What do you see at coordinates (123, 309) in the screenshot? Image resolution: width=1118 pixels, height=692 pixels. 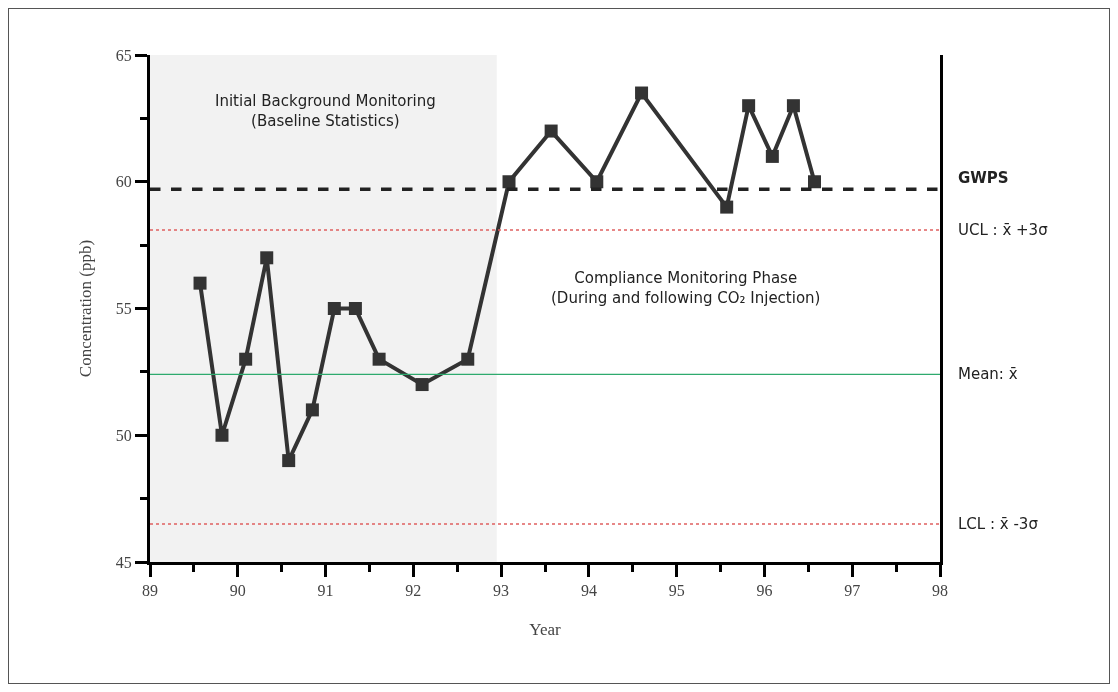 I see `y-tick-label: 55` at bounding box center [123, 309].